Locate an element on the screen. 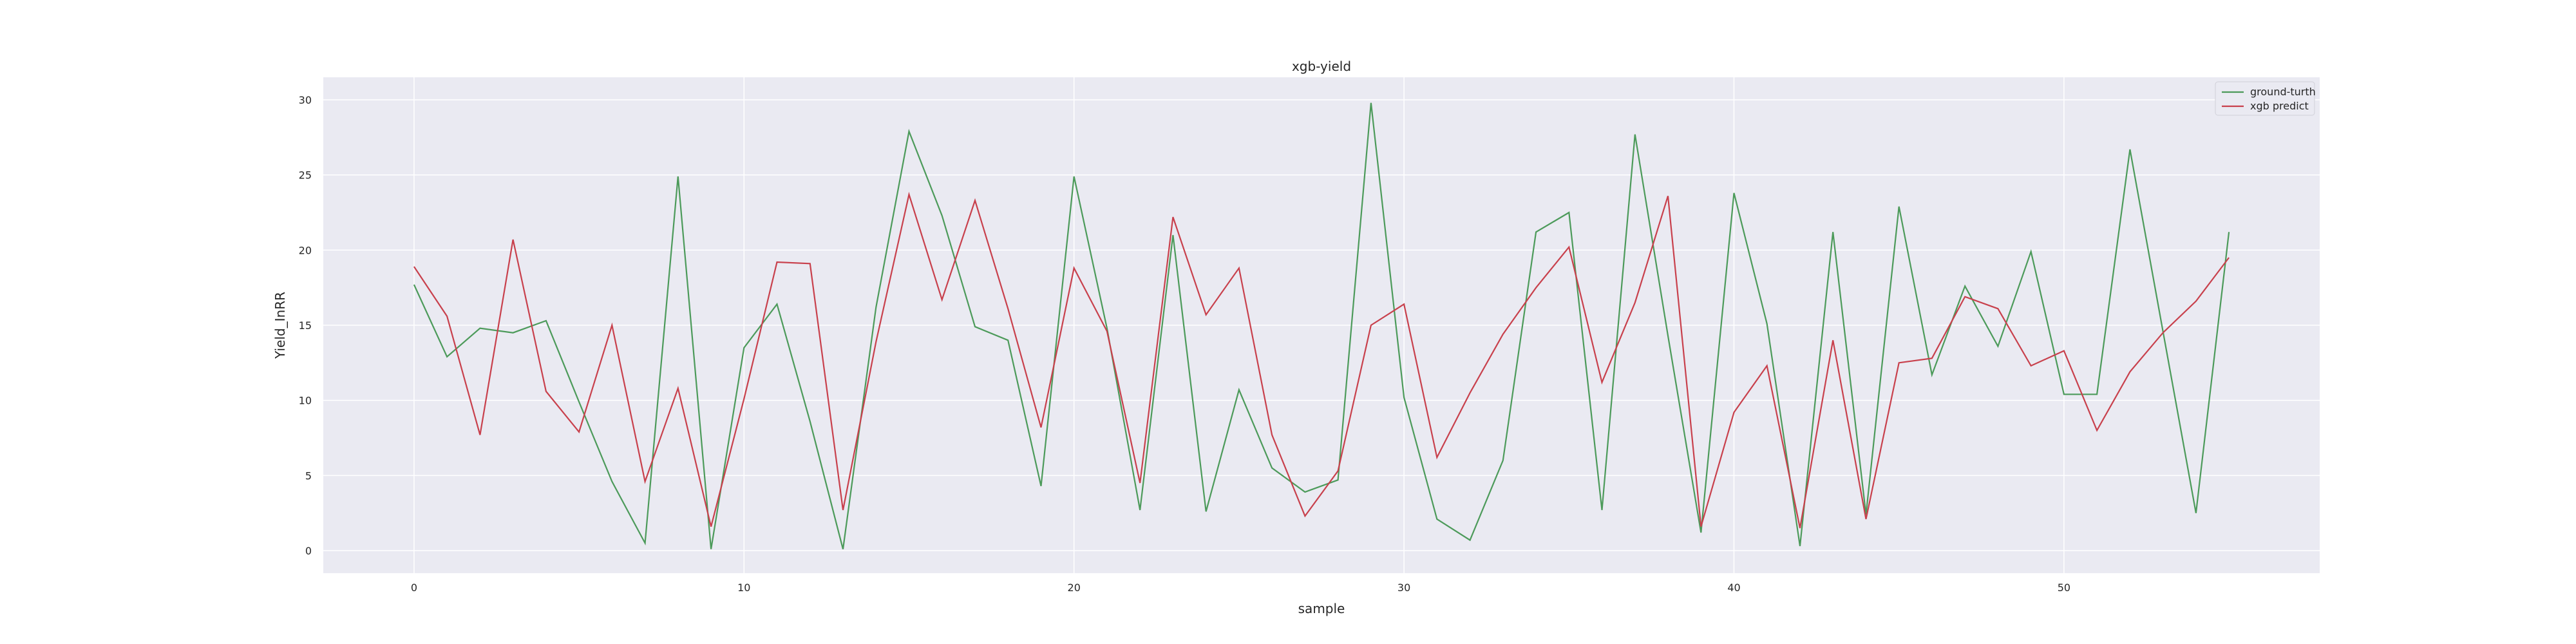 Image resolution: width=2576 pixels, height=644 pixels. chart-title: xgb-yield is located at coordinates (1321, 66).